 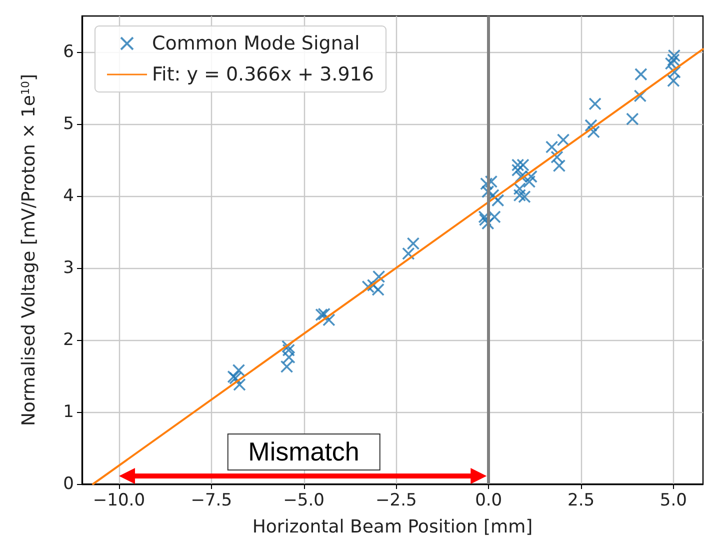 I want to click on legend-label: Fit: y = 0.366x + 3.916, so click(x=263, y=75).